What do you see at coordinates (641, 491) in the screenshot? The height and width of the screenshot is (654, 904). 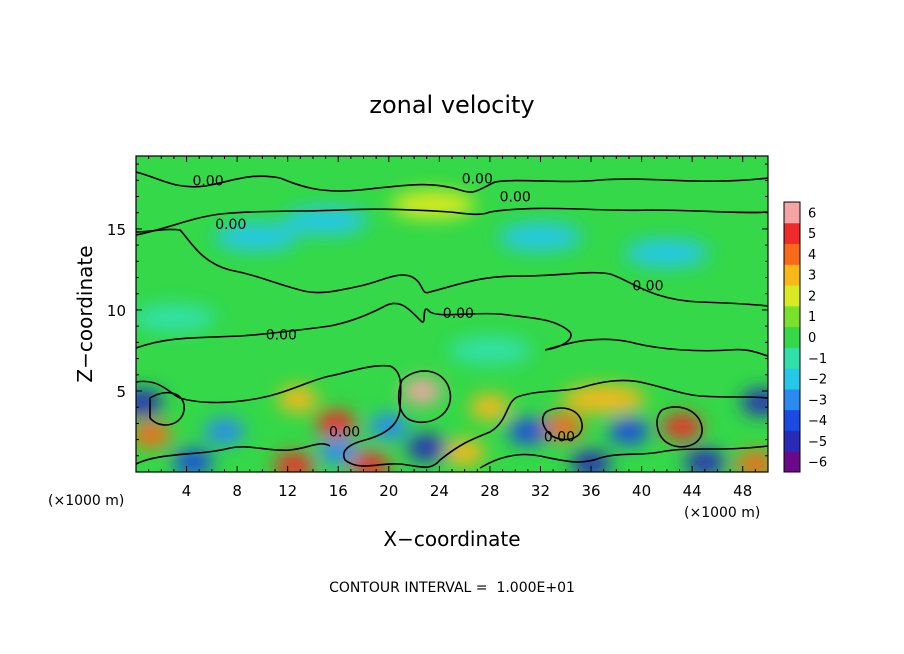 I see `x-tick-label: 40` at bounding box center [641, 491].